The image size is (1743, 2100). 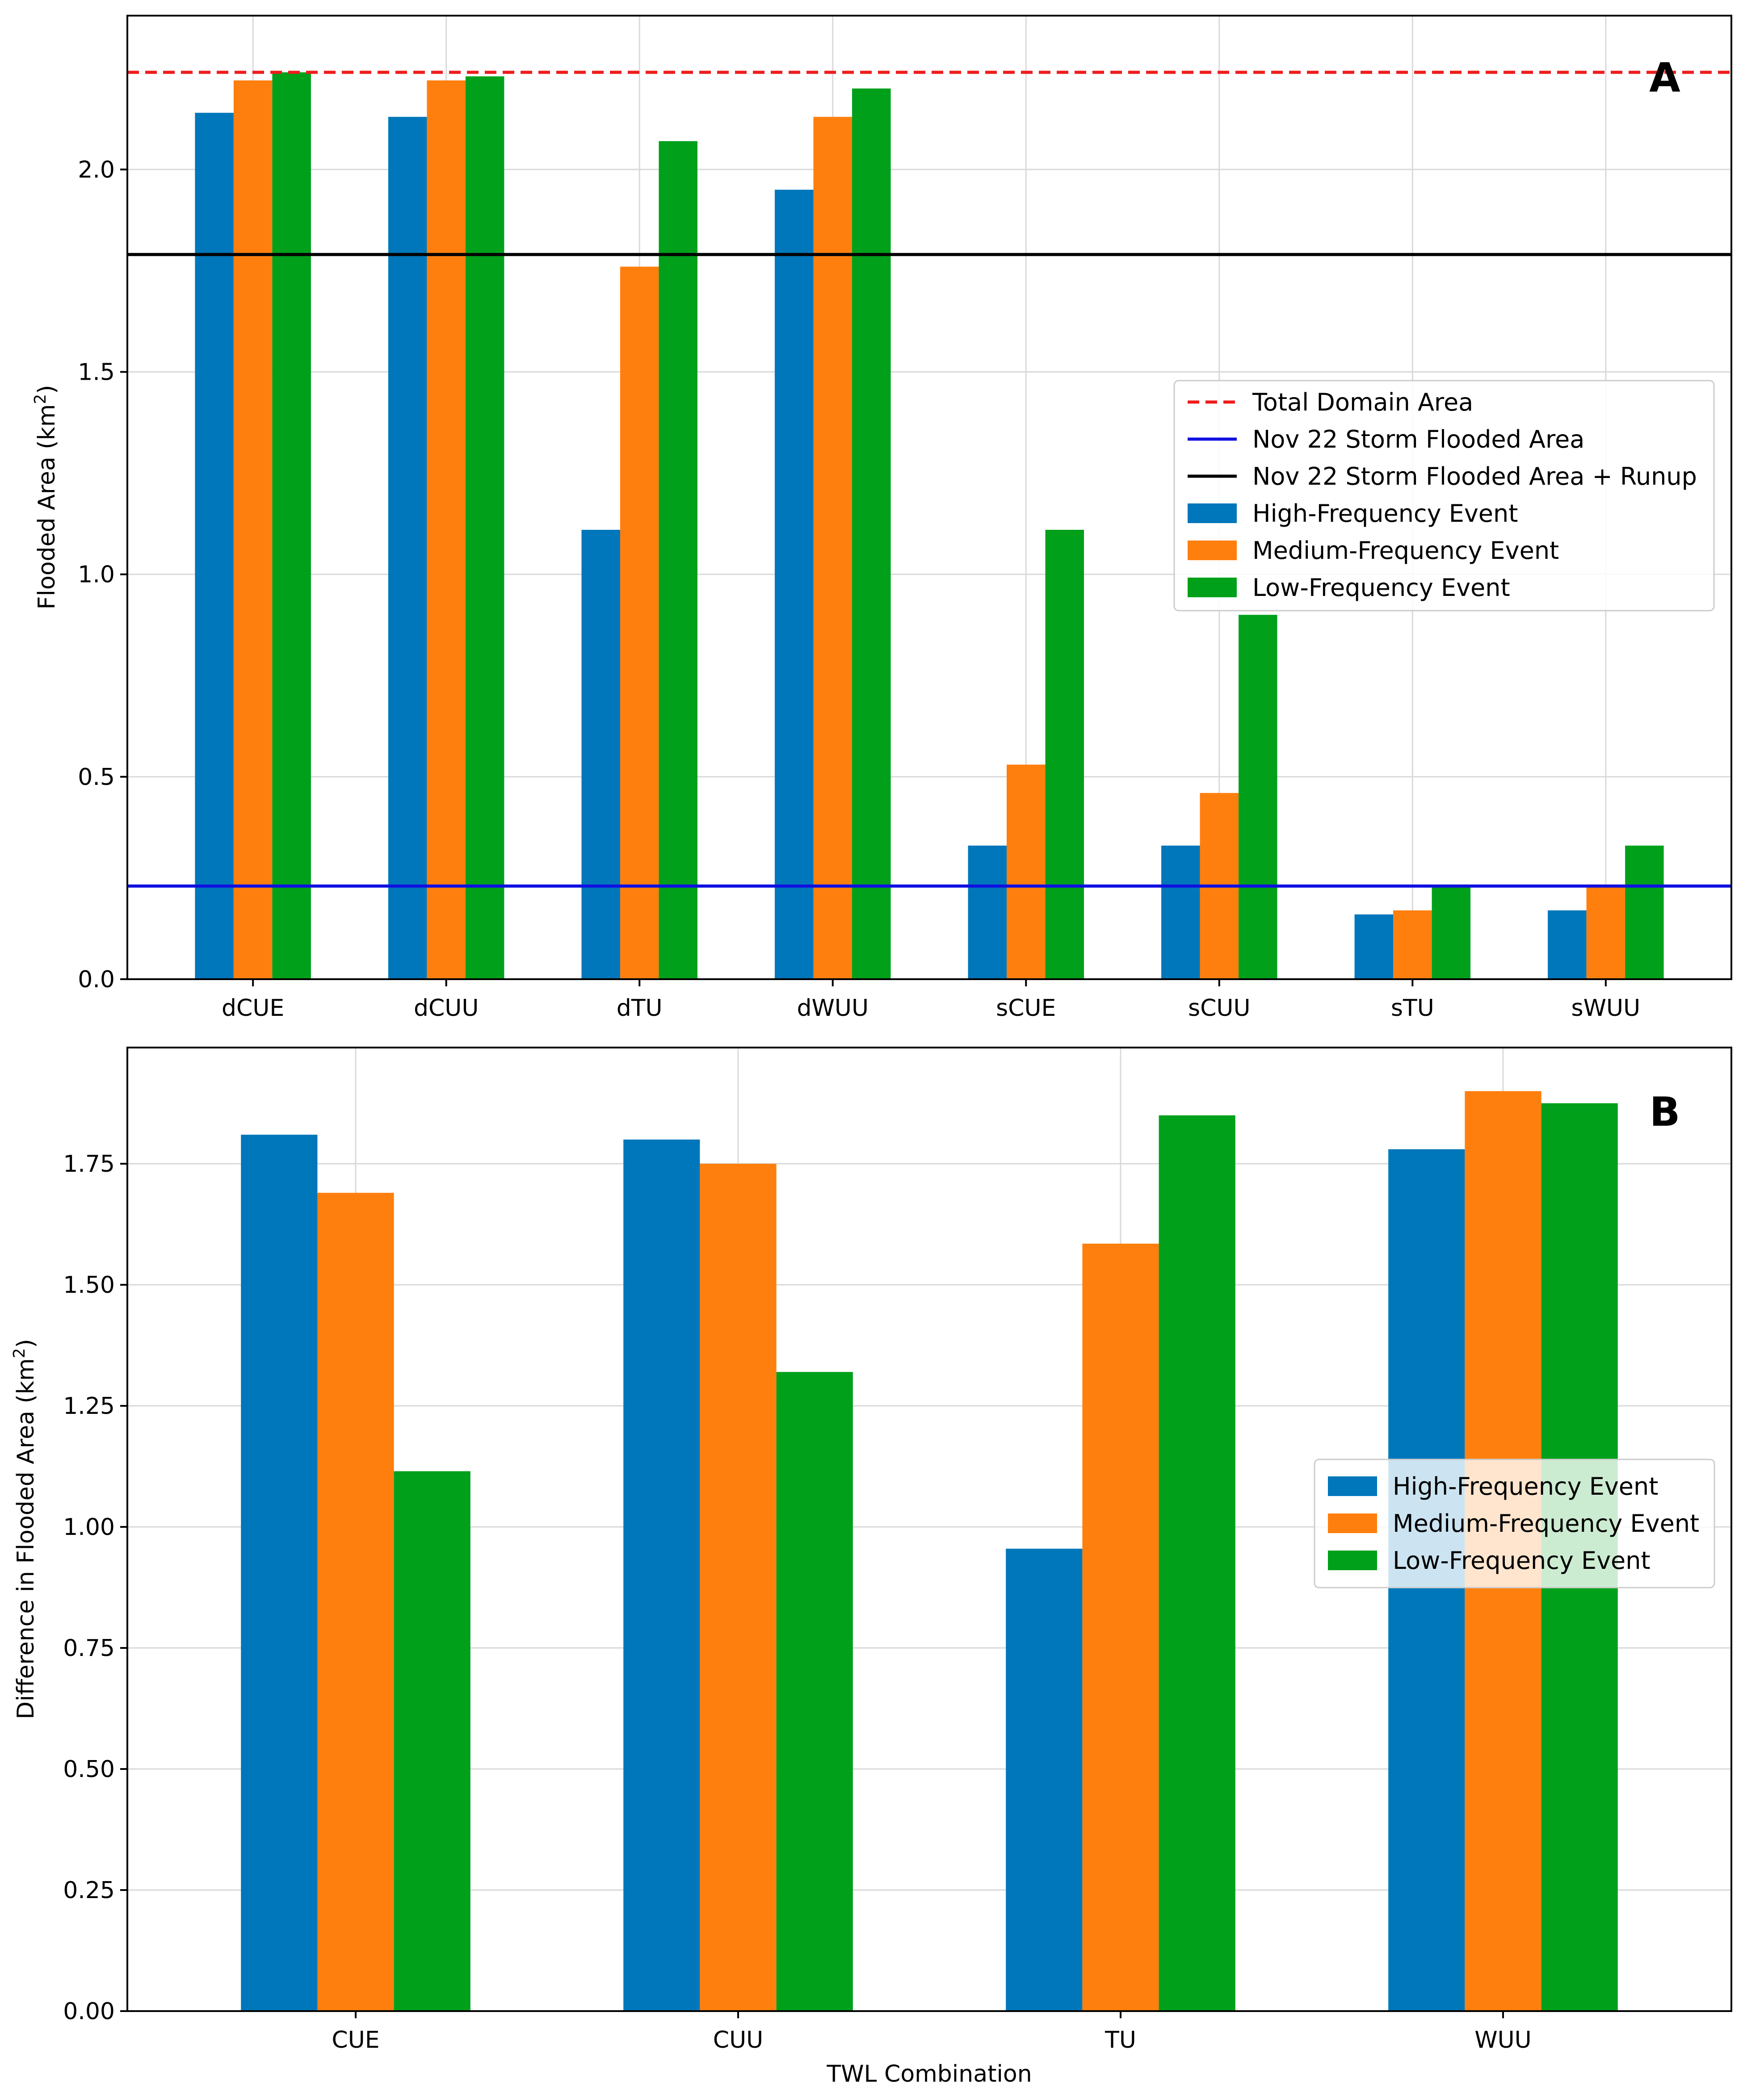 What do you see at coordinates (640, 1008) in the screenshot?
I see `panel-a-x-tick-label-dtu: dTU` at bounding box center [640, 1008].